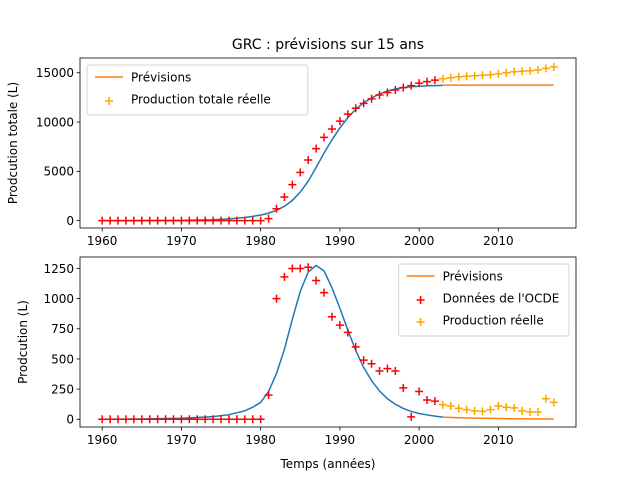 The image size is (640, 480). Describe the element at coordinates (340, 440) in the screenshot. I see `bottom-x-tick-label: 1990` at that location.